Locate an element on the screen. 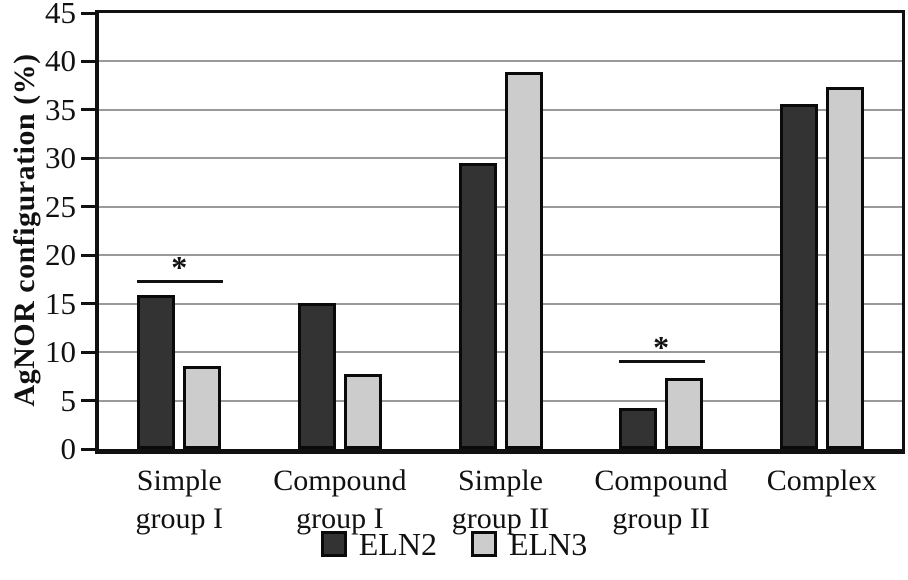 The height and width of the screenshot is (580, 908). bar-eln3-compound-group-ii is located at coordinates (684, 413).